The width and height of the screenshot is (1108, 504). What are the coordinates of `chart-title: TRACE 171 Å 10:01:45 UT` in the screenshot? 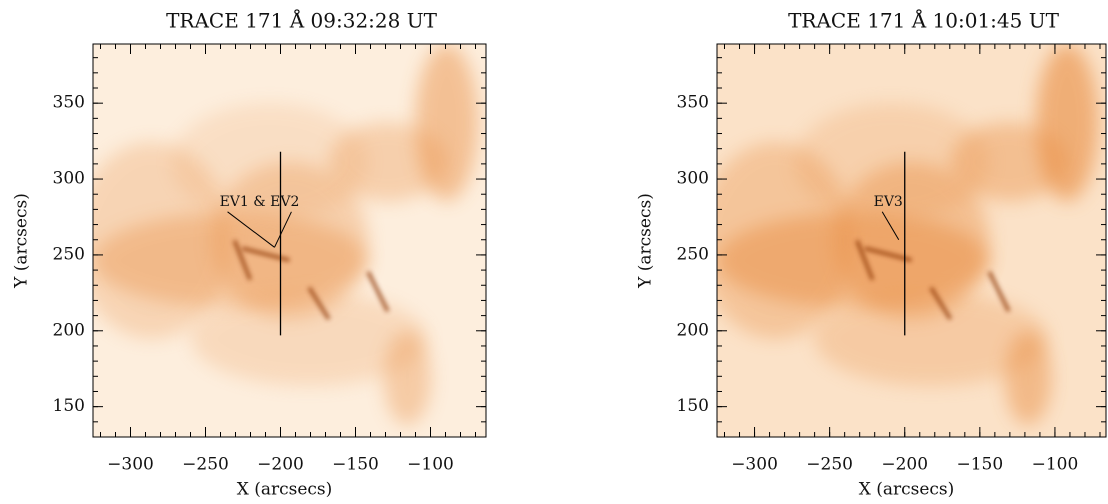 It's located at (923, 20).